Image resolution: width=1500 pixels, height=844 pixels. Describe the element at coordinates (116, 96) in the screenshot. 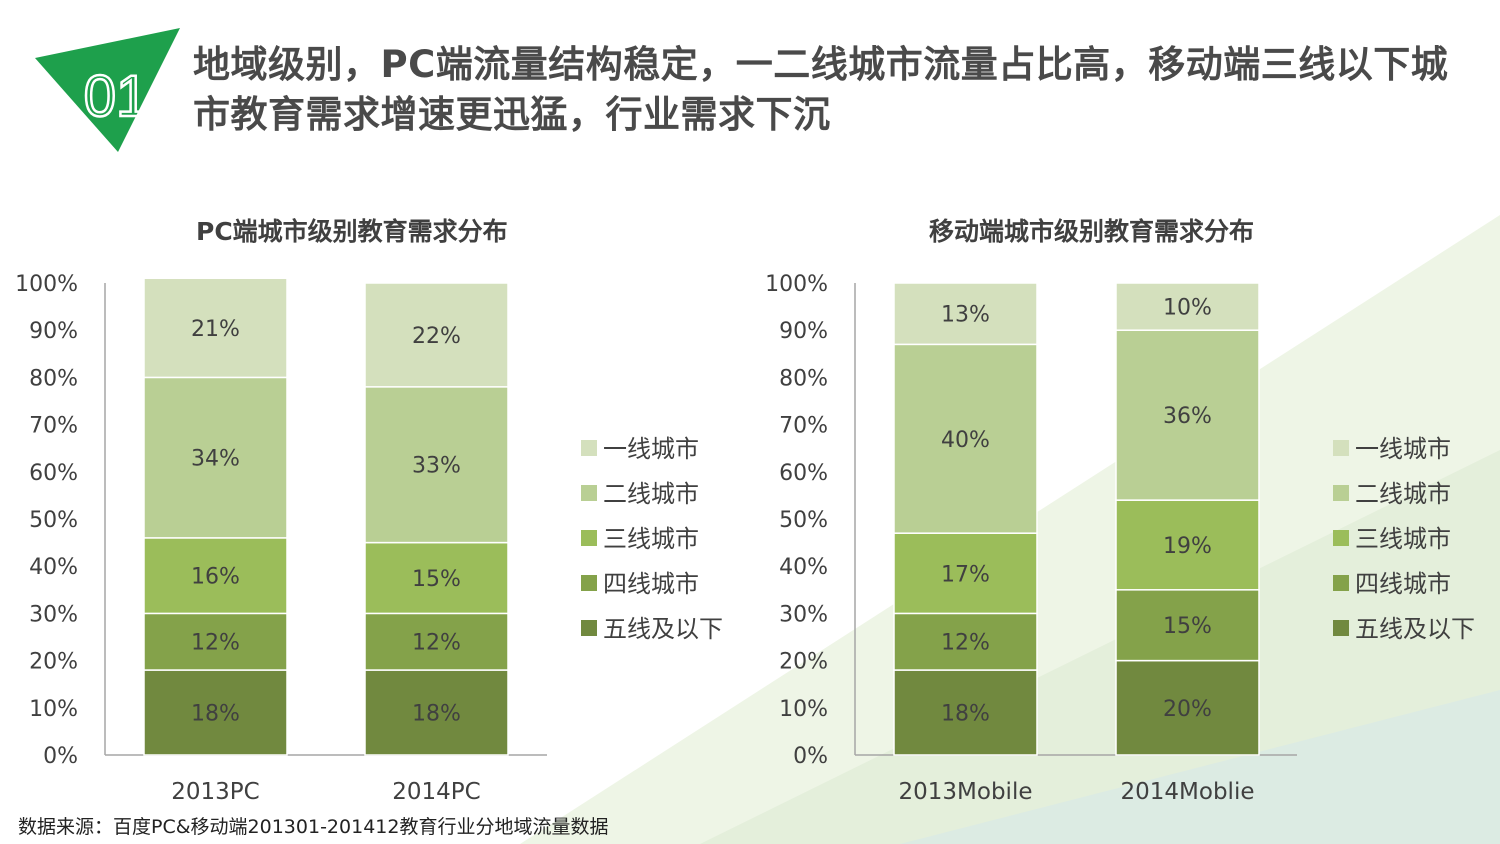

I see `badge-number: 01` at that location.